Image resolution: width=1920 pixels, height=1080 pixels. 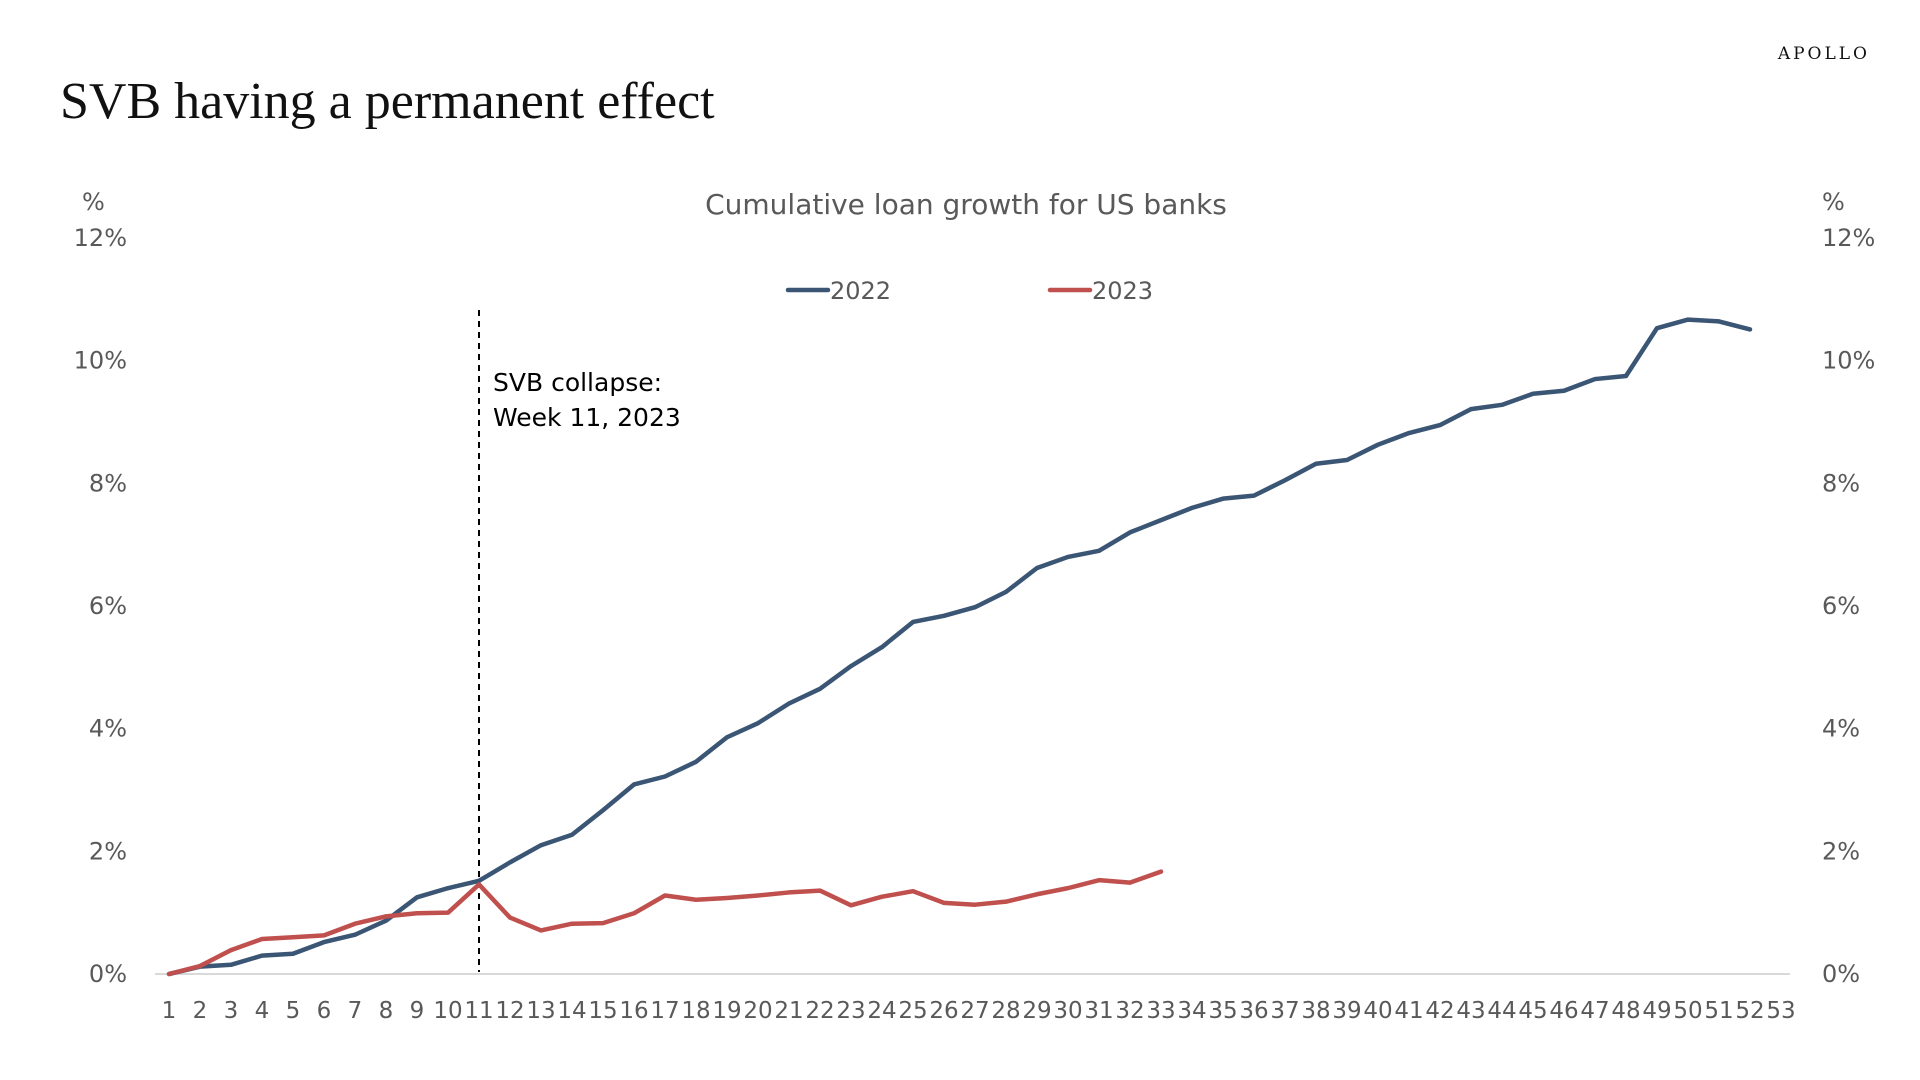 What do you see at coordinates (665, 923) in the screenshot?
I see `series-line-2023` at bounding box center [665, 923].